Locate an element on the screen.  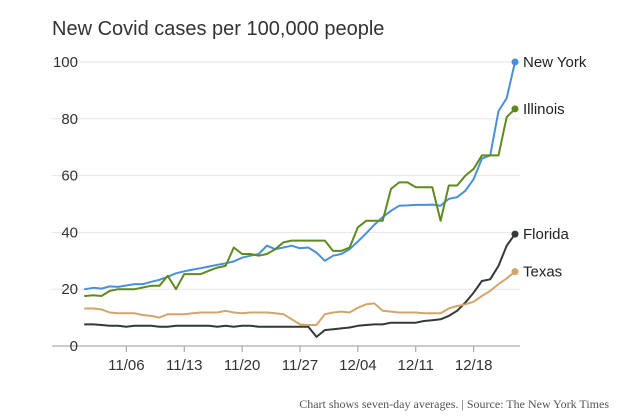
y-tick-label: 0 is located at coordinates (74, 346).